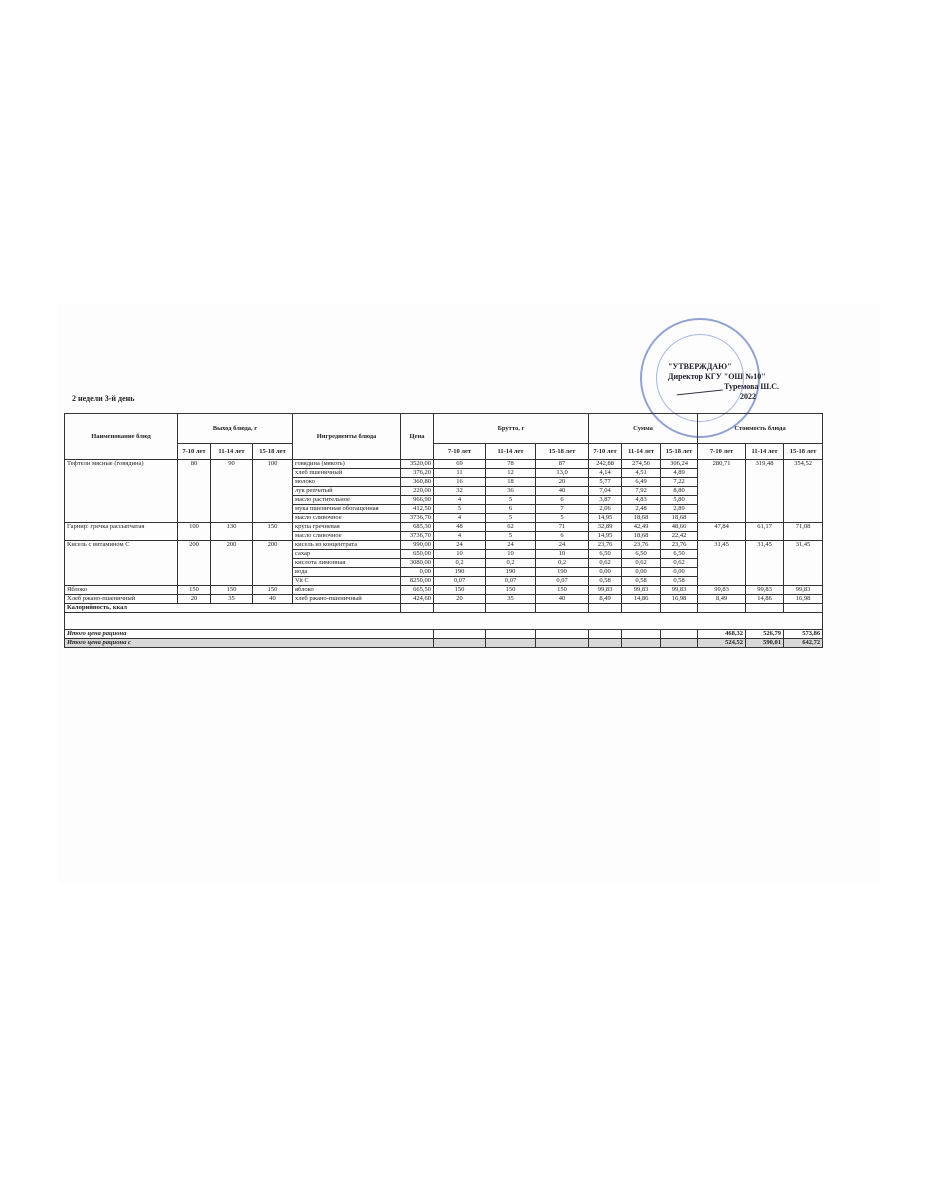 The height and width of the screenshot is (1200, 927). What do you see at coordinates (562, 527) in the screenshot?
I see `ingredient-brutto: 71` at bounding box center [562, 527].